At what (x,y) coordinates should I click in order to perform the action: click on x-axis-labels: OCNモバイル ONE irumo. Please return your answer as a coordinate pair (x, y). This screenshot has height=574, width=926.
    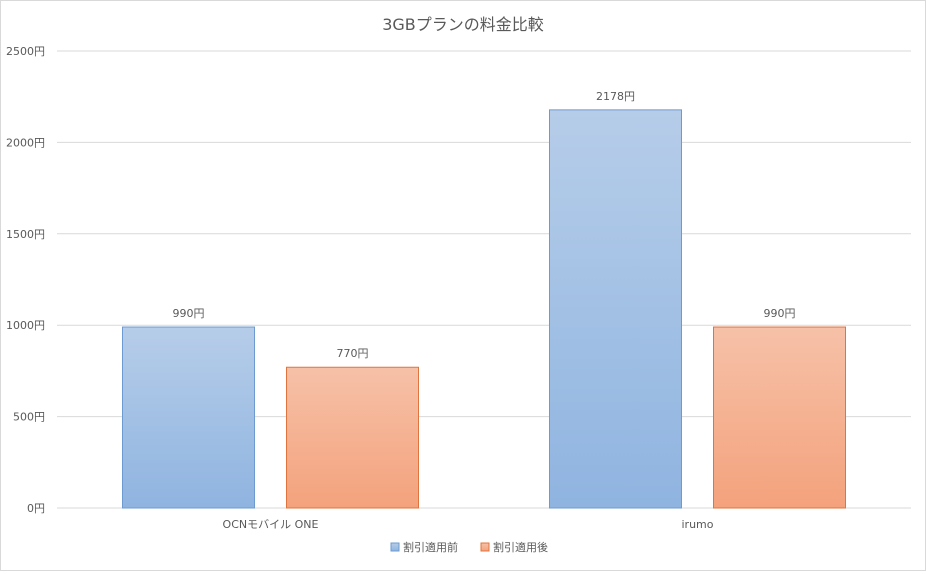
    Looking at the image, I should click on (468, 524).